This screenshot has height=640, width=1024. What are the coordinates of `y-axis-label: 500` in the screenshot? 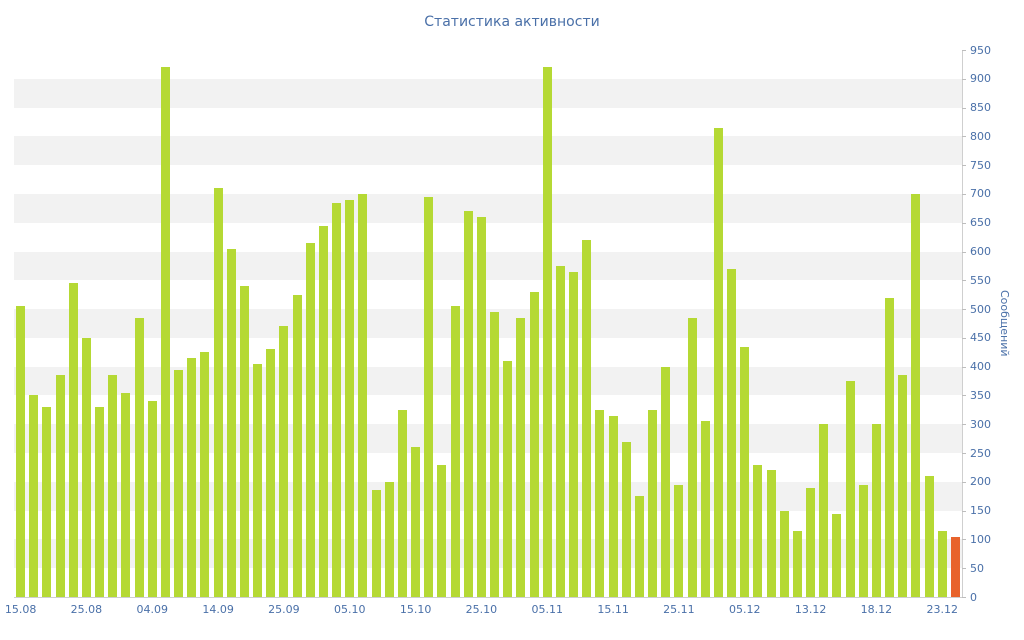 It's located at (980, 309).